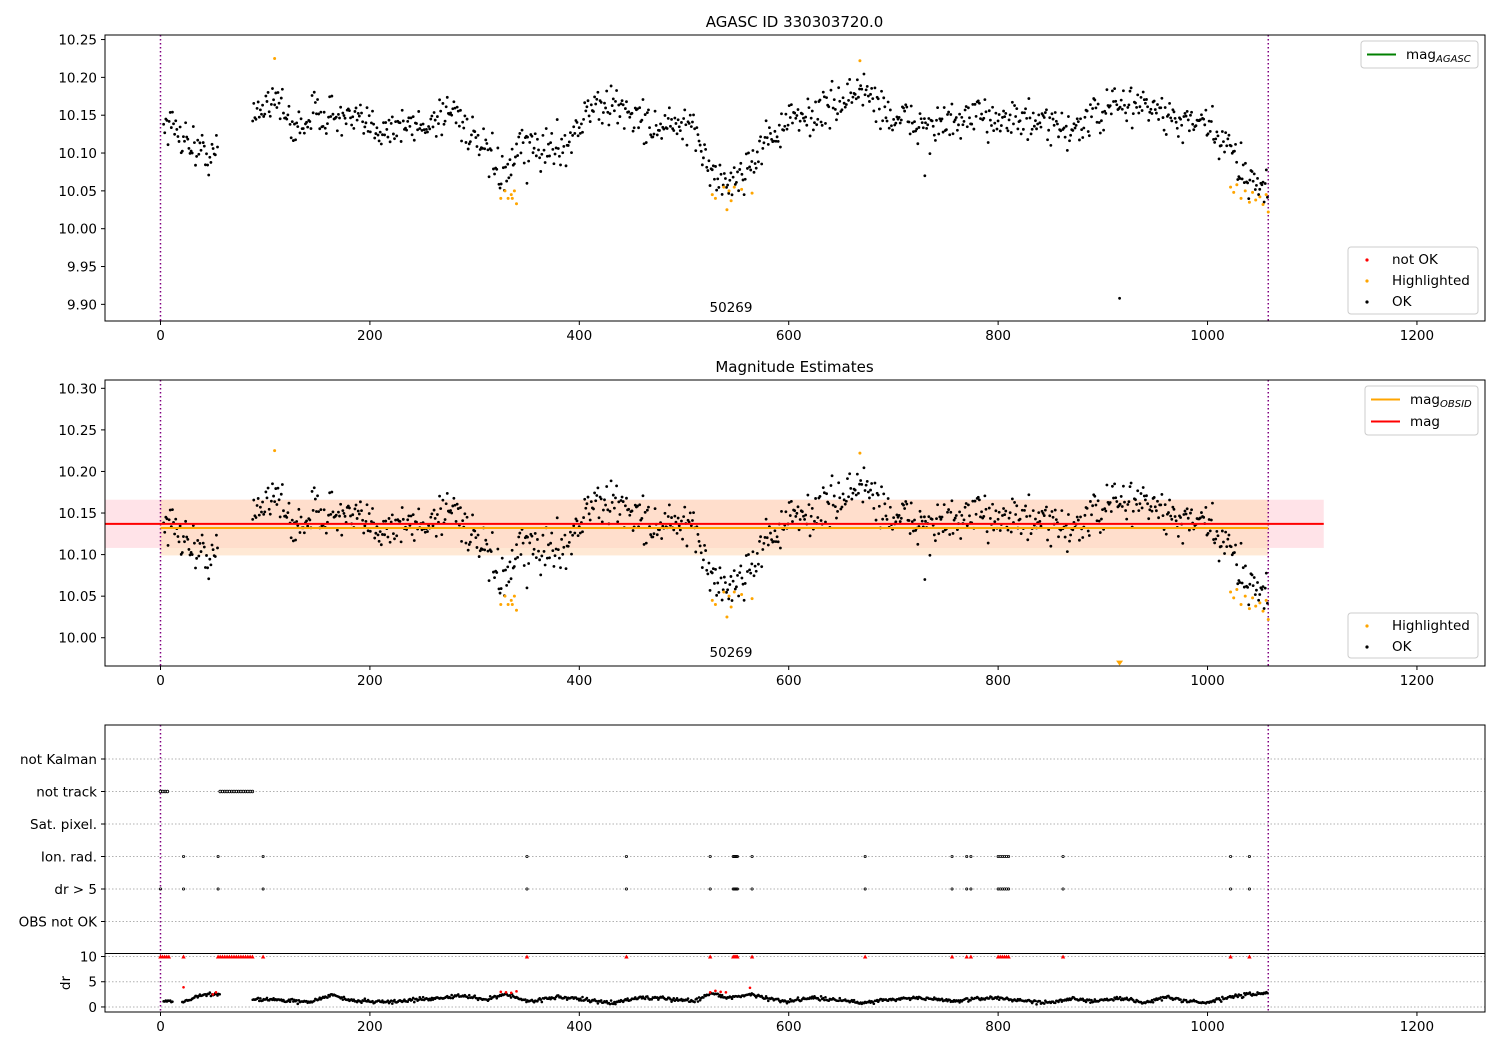 The image size is (1500, 1050). I want to click on legend-box, so click(1419, 54).